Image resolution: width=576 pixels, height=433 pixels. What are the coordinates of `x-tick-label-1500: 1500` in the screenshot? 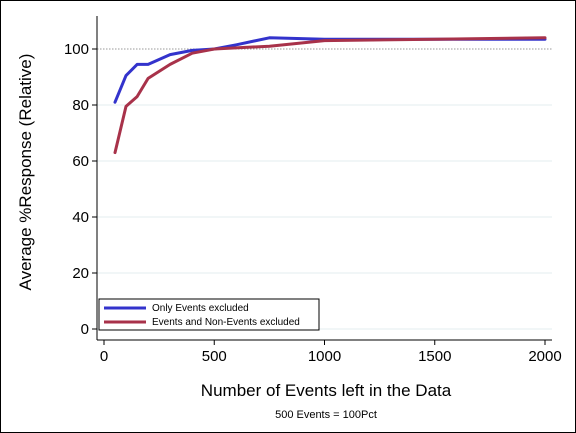 It's located at (434, 356).